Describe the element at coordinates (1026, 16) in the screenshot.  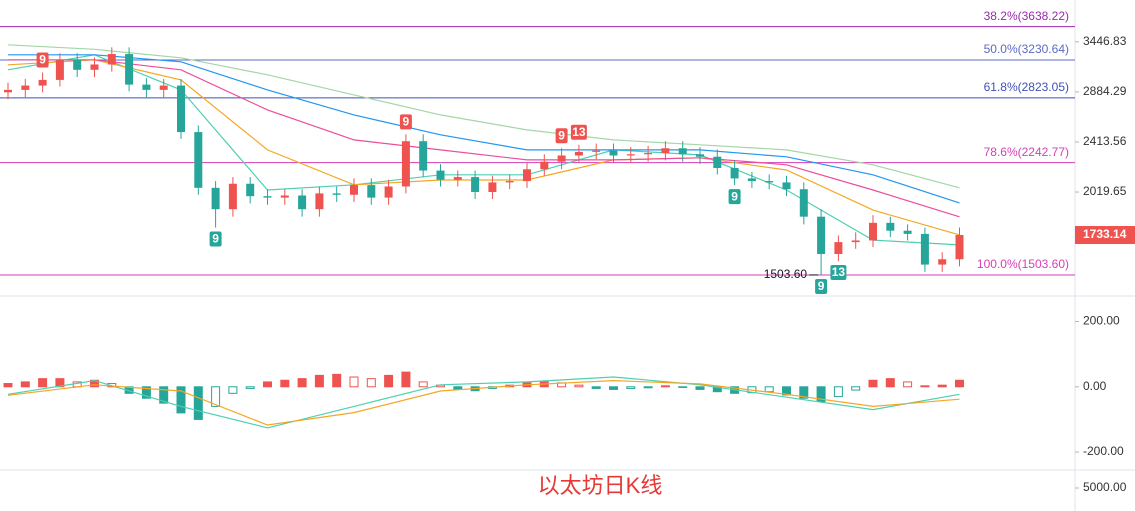
I see `fib-label: 38.2%(3638.22)` at that location.